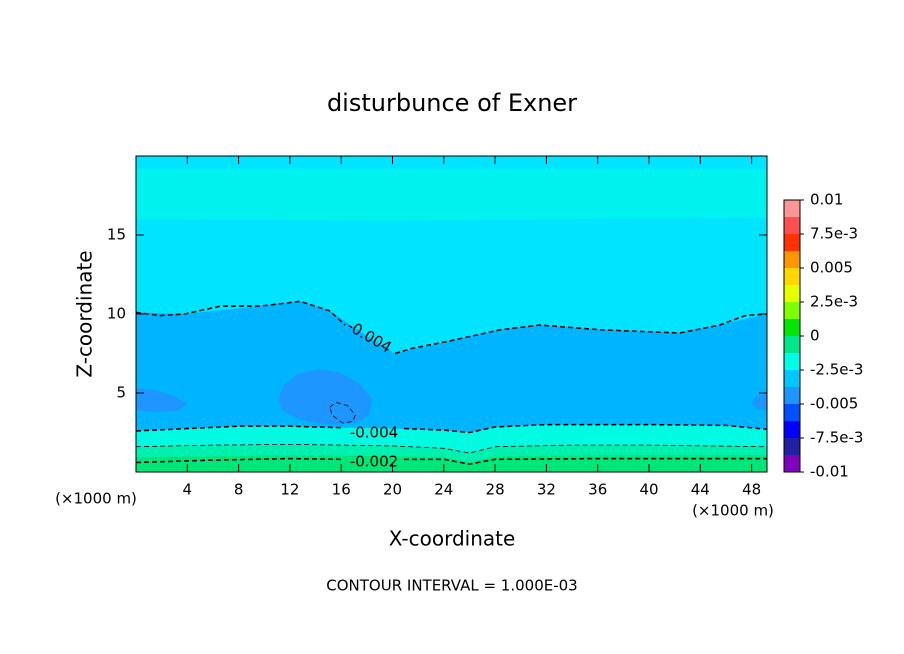 This screenshot has height=654, width=904. Describe the element at coordinates (826, 200) in the screenshot. I see `colorbar-tick-label: 0.01` at that location.